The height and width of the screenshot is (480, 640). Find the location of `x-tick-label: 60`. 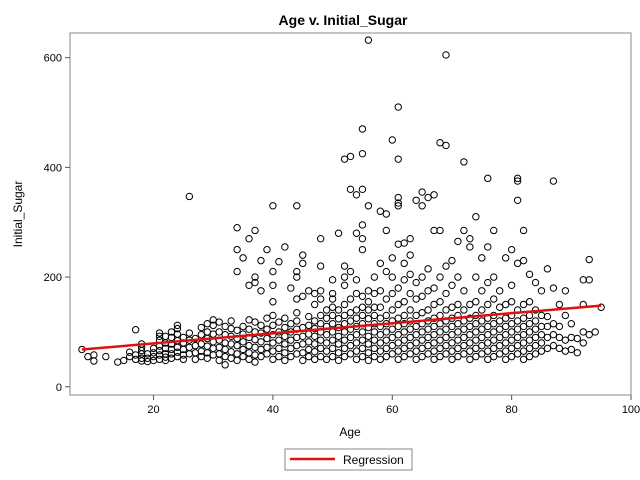

x-tick-label: 60 is located at coordinates (392, 410).